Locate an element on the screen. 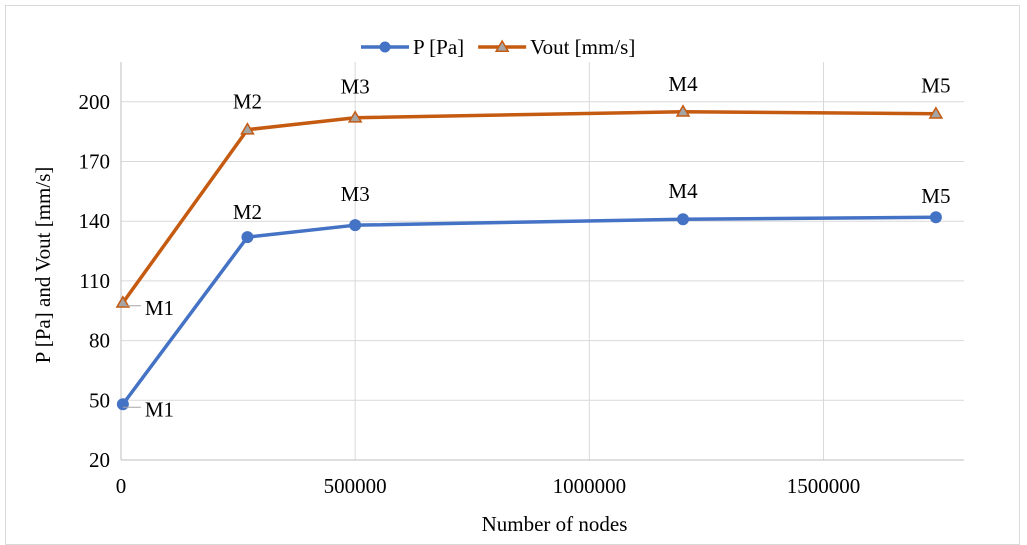 The image size is (1027, 545). x-tick-label: 1000000 is located at coordinates (590, 486).